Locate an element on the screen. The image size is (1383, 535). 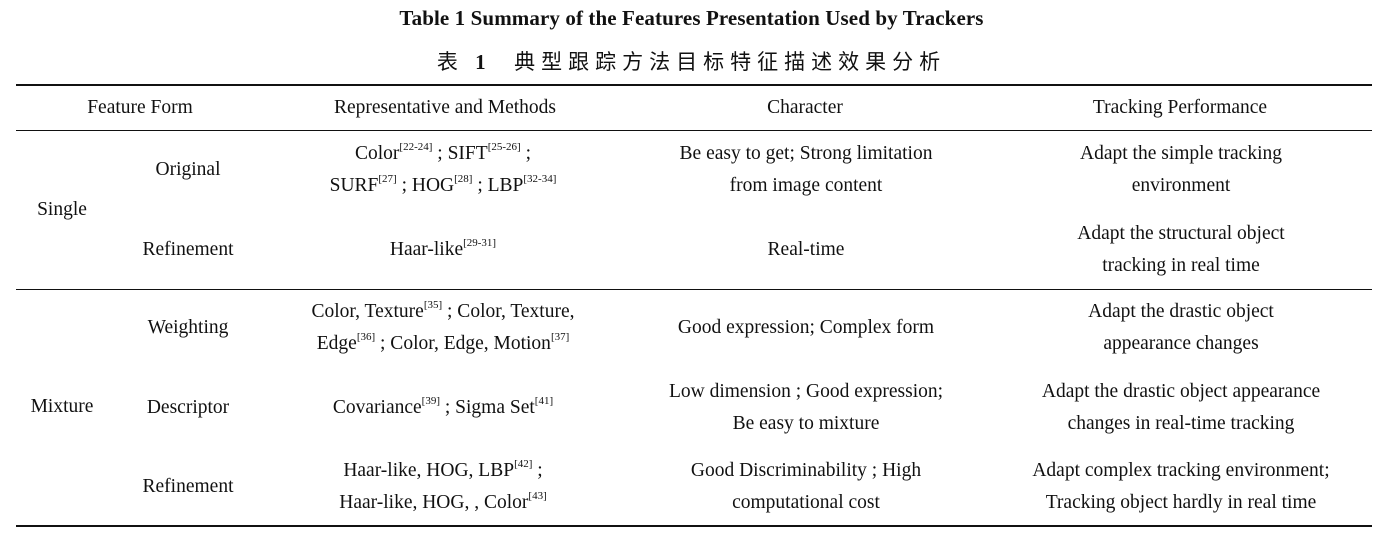
methods-line: Haar-like[29-31] is located at coordinates (443, 249).